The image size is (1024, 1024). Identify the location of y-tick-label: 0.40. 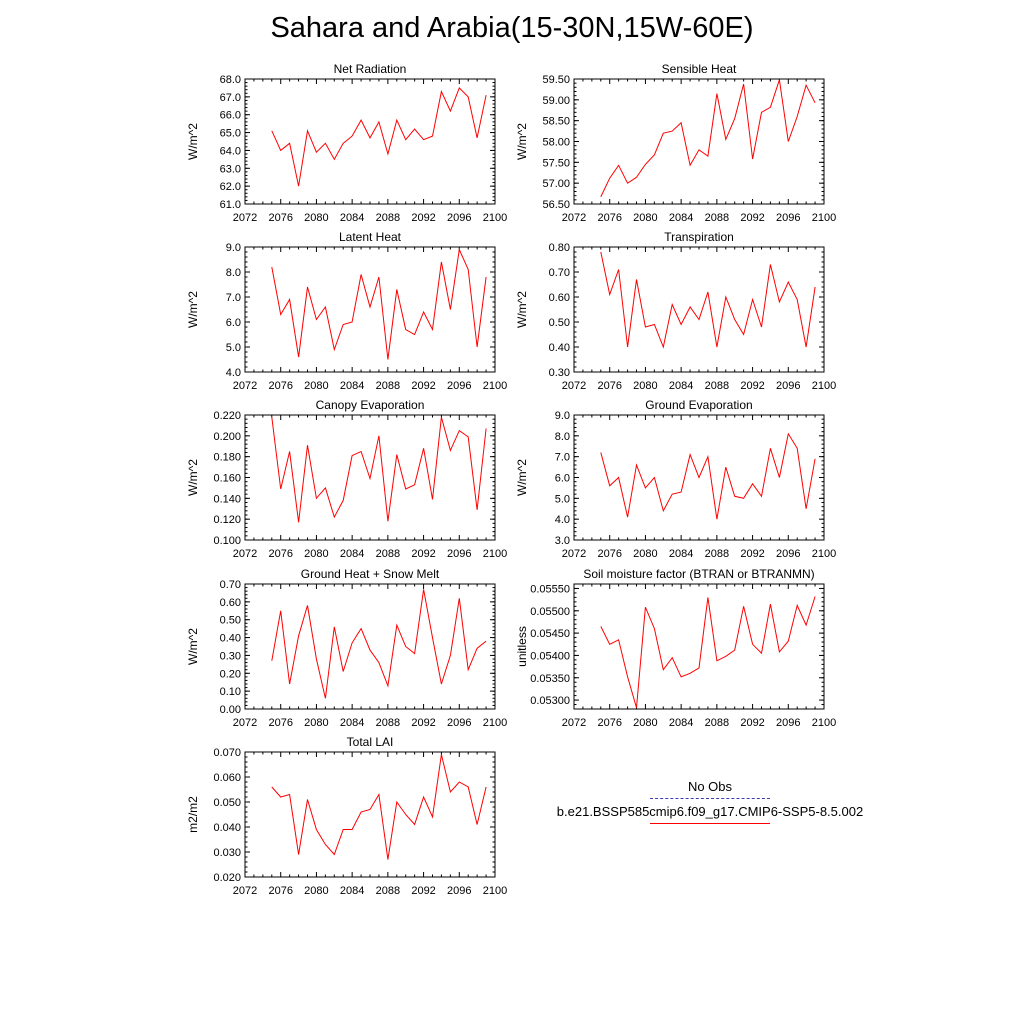
(230, 639).